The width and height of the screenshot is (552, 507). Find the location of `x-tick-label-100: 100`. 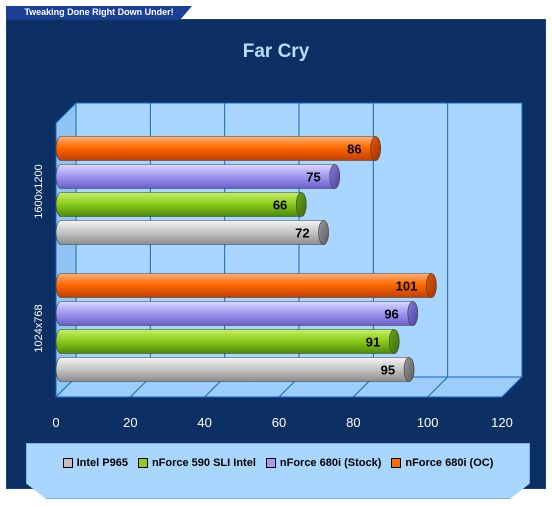

x-tick-label-100: 100 is located at coordinates (428, 422).